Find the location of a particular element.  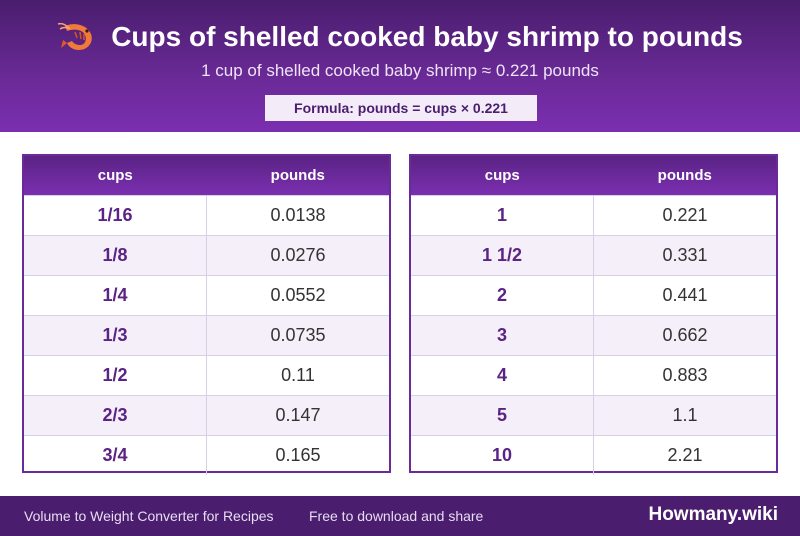

footer-tagline: Volume to Weight Converter for Recipes is located at coordinates (149, 516).